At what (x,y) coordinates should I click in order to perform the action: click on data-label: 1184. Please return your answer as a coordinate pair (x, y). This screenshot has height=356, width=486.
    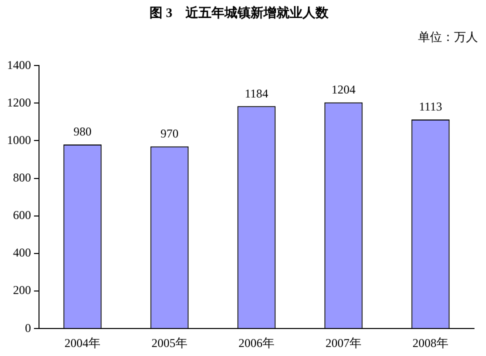
    Looking at the image, I should click on (256, 93).